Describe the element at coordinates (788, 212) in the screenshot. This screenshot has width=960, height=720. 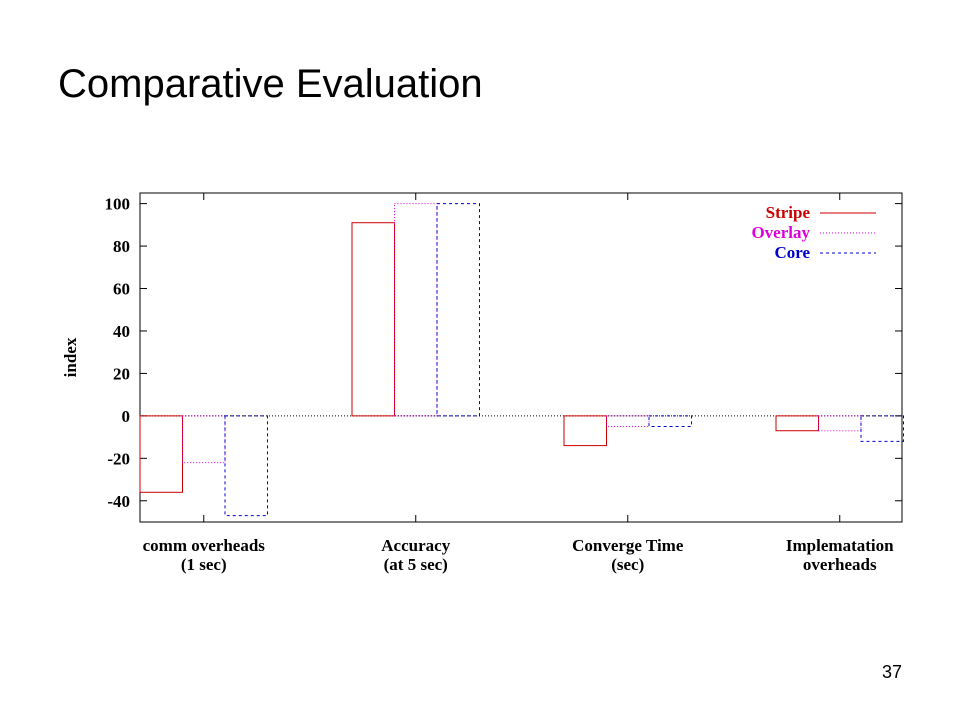
I see `legend-label-stripe: Stripe` at that location.